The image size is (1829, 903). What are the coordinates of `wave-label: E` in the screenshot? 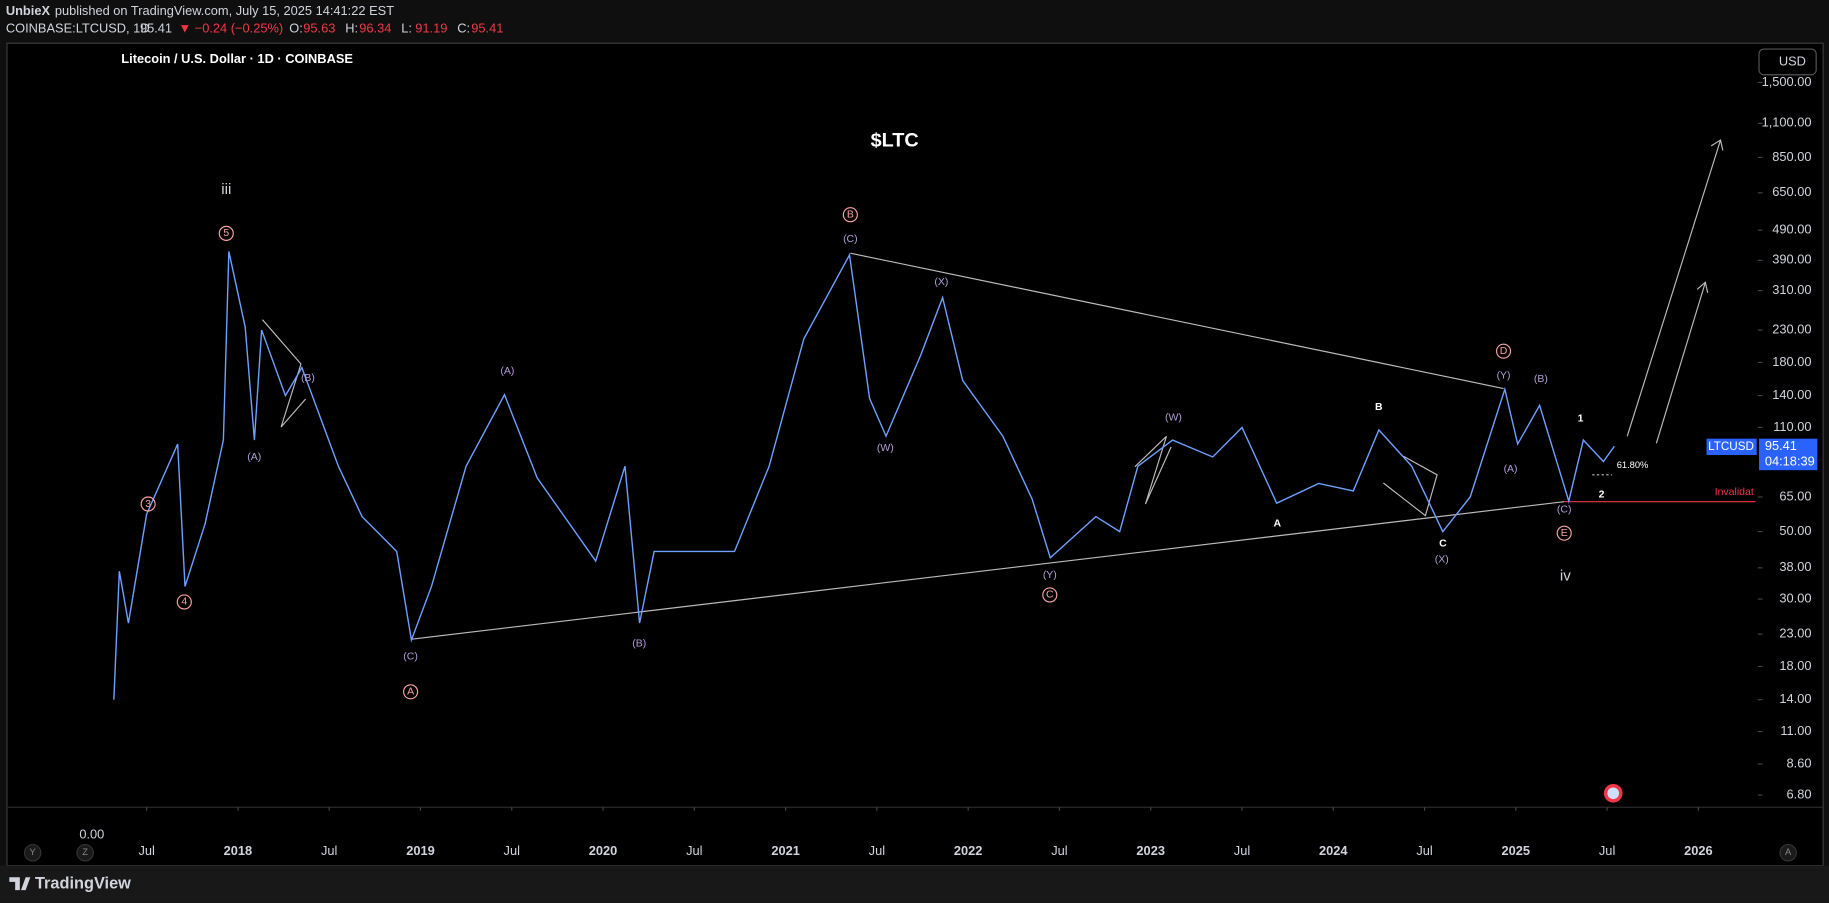 It's located at (1564, 533).